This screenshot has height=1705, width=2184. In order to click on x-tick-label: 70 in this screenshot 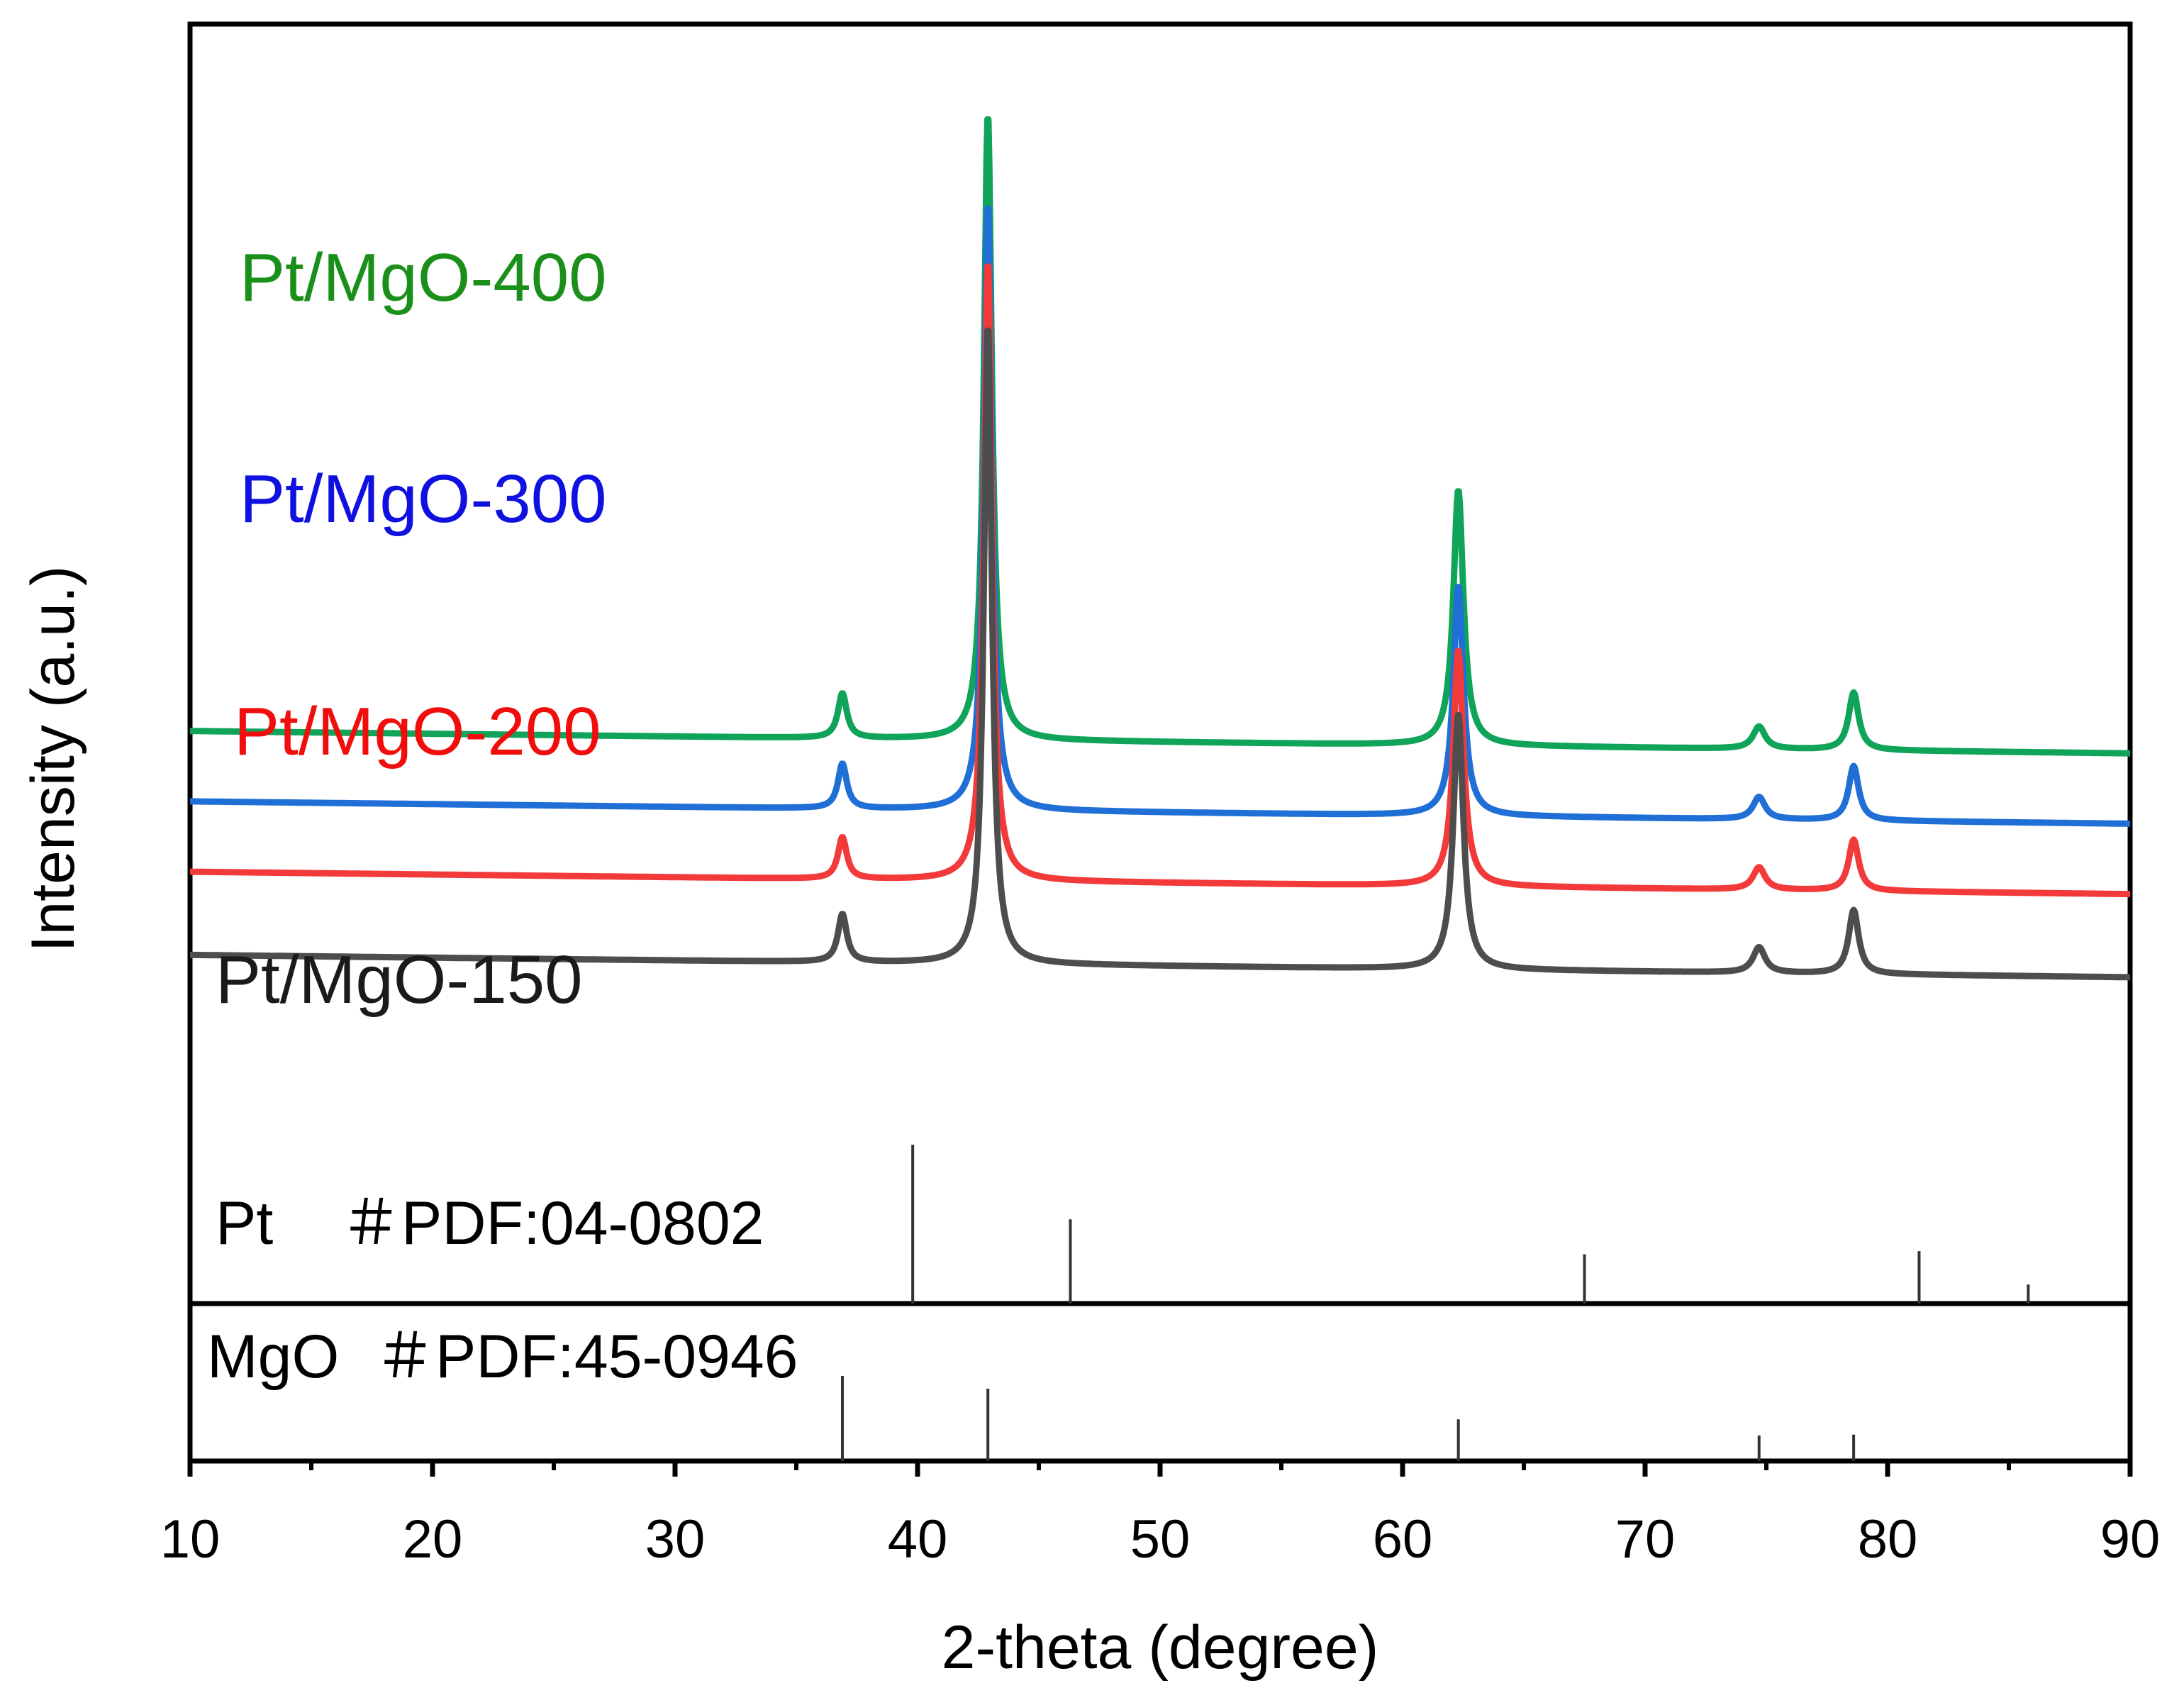, I will do `click(1646, 1539)`.